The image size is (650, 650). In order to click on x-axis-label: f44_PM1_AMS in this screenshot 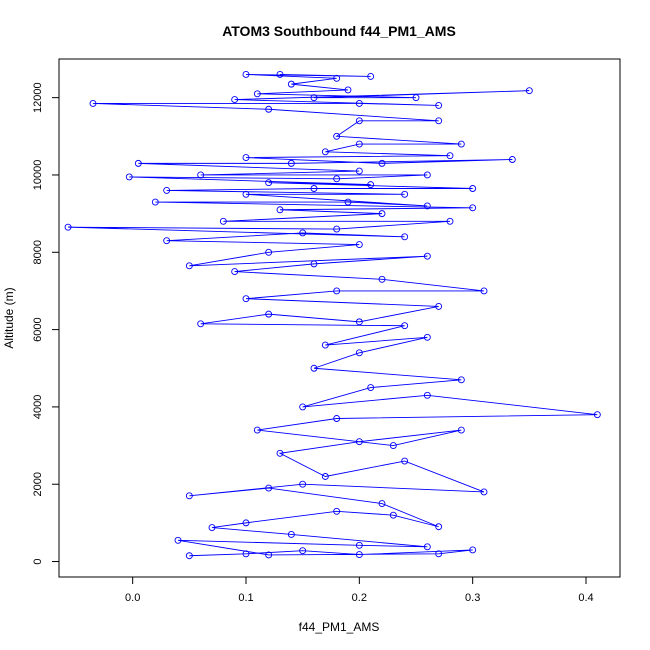, I will do `click(339, 627)`.